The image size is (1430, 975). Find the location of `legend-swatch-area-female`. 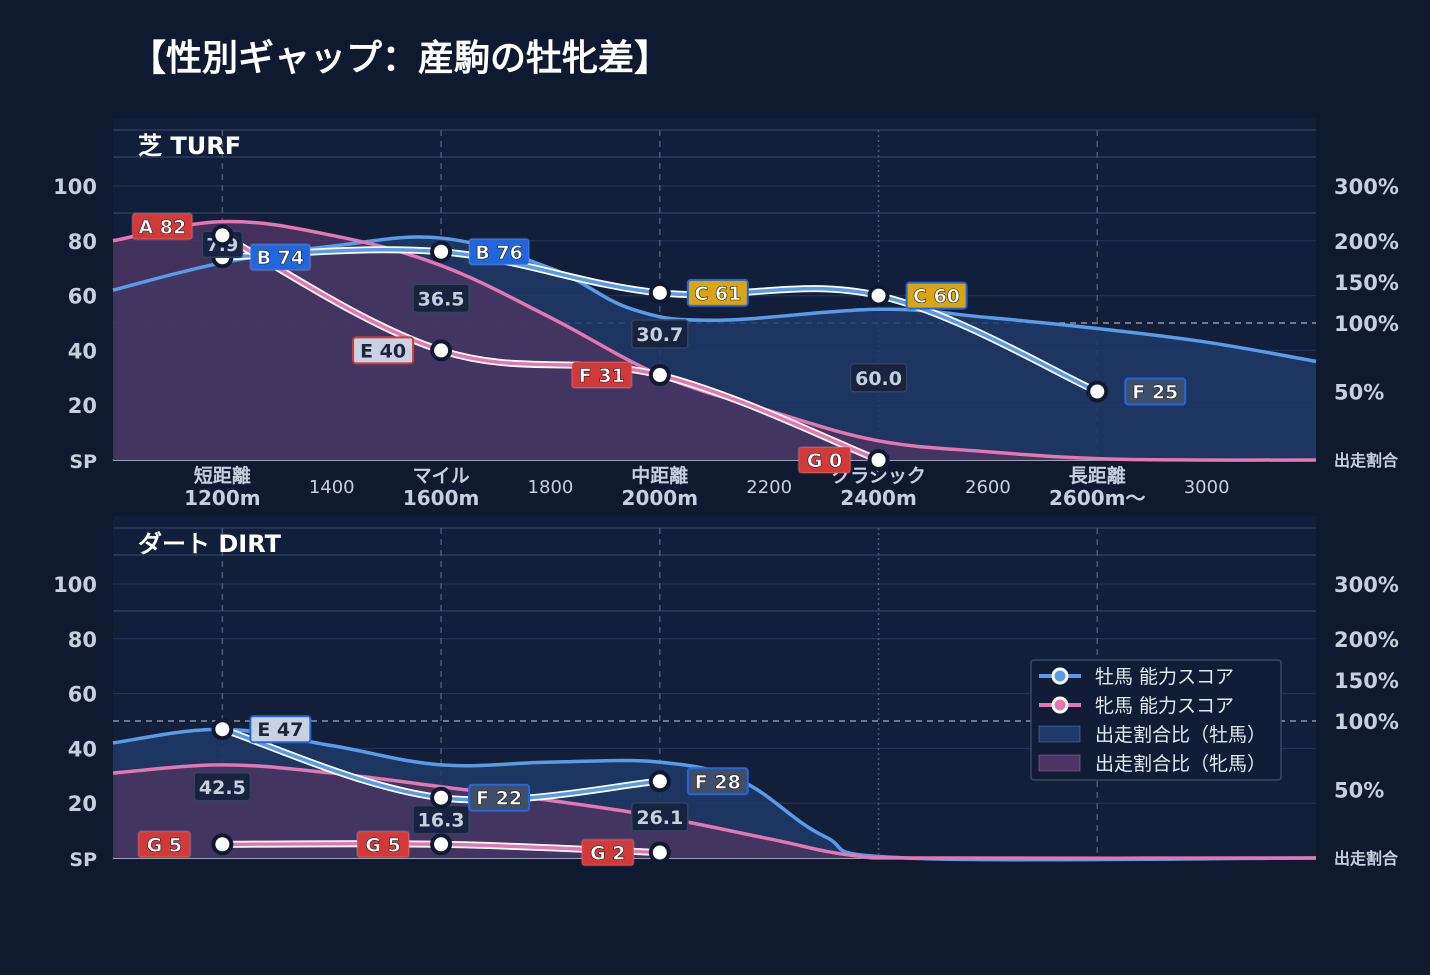

legend-swatch-area-female is located at coordinates (1059, 763).